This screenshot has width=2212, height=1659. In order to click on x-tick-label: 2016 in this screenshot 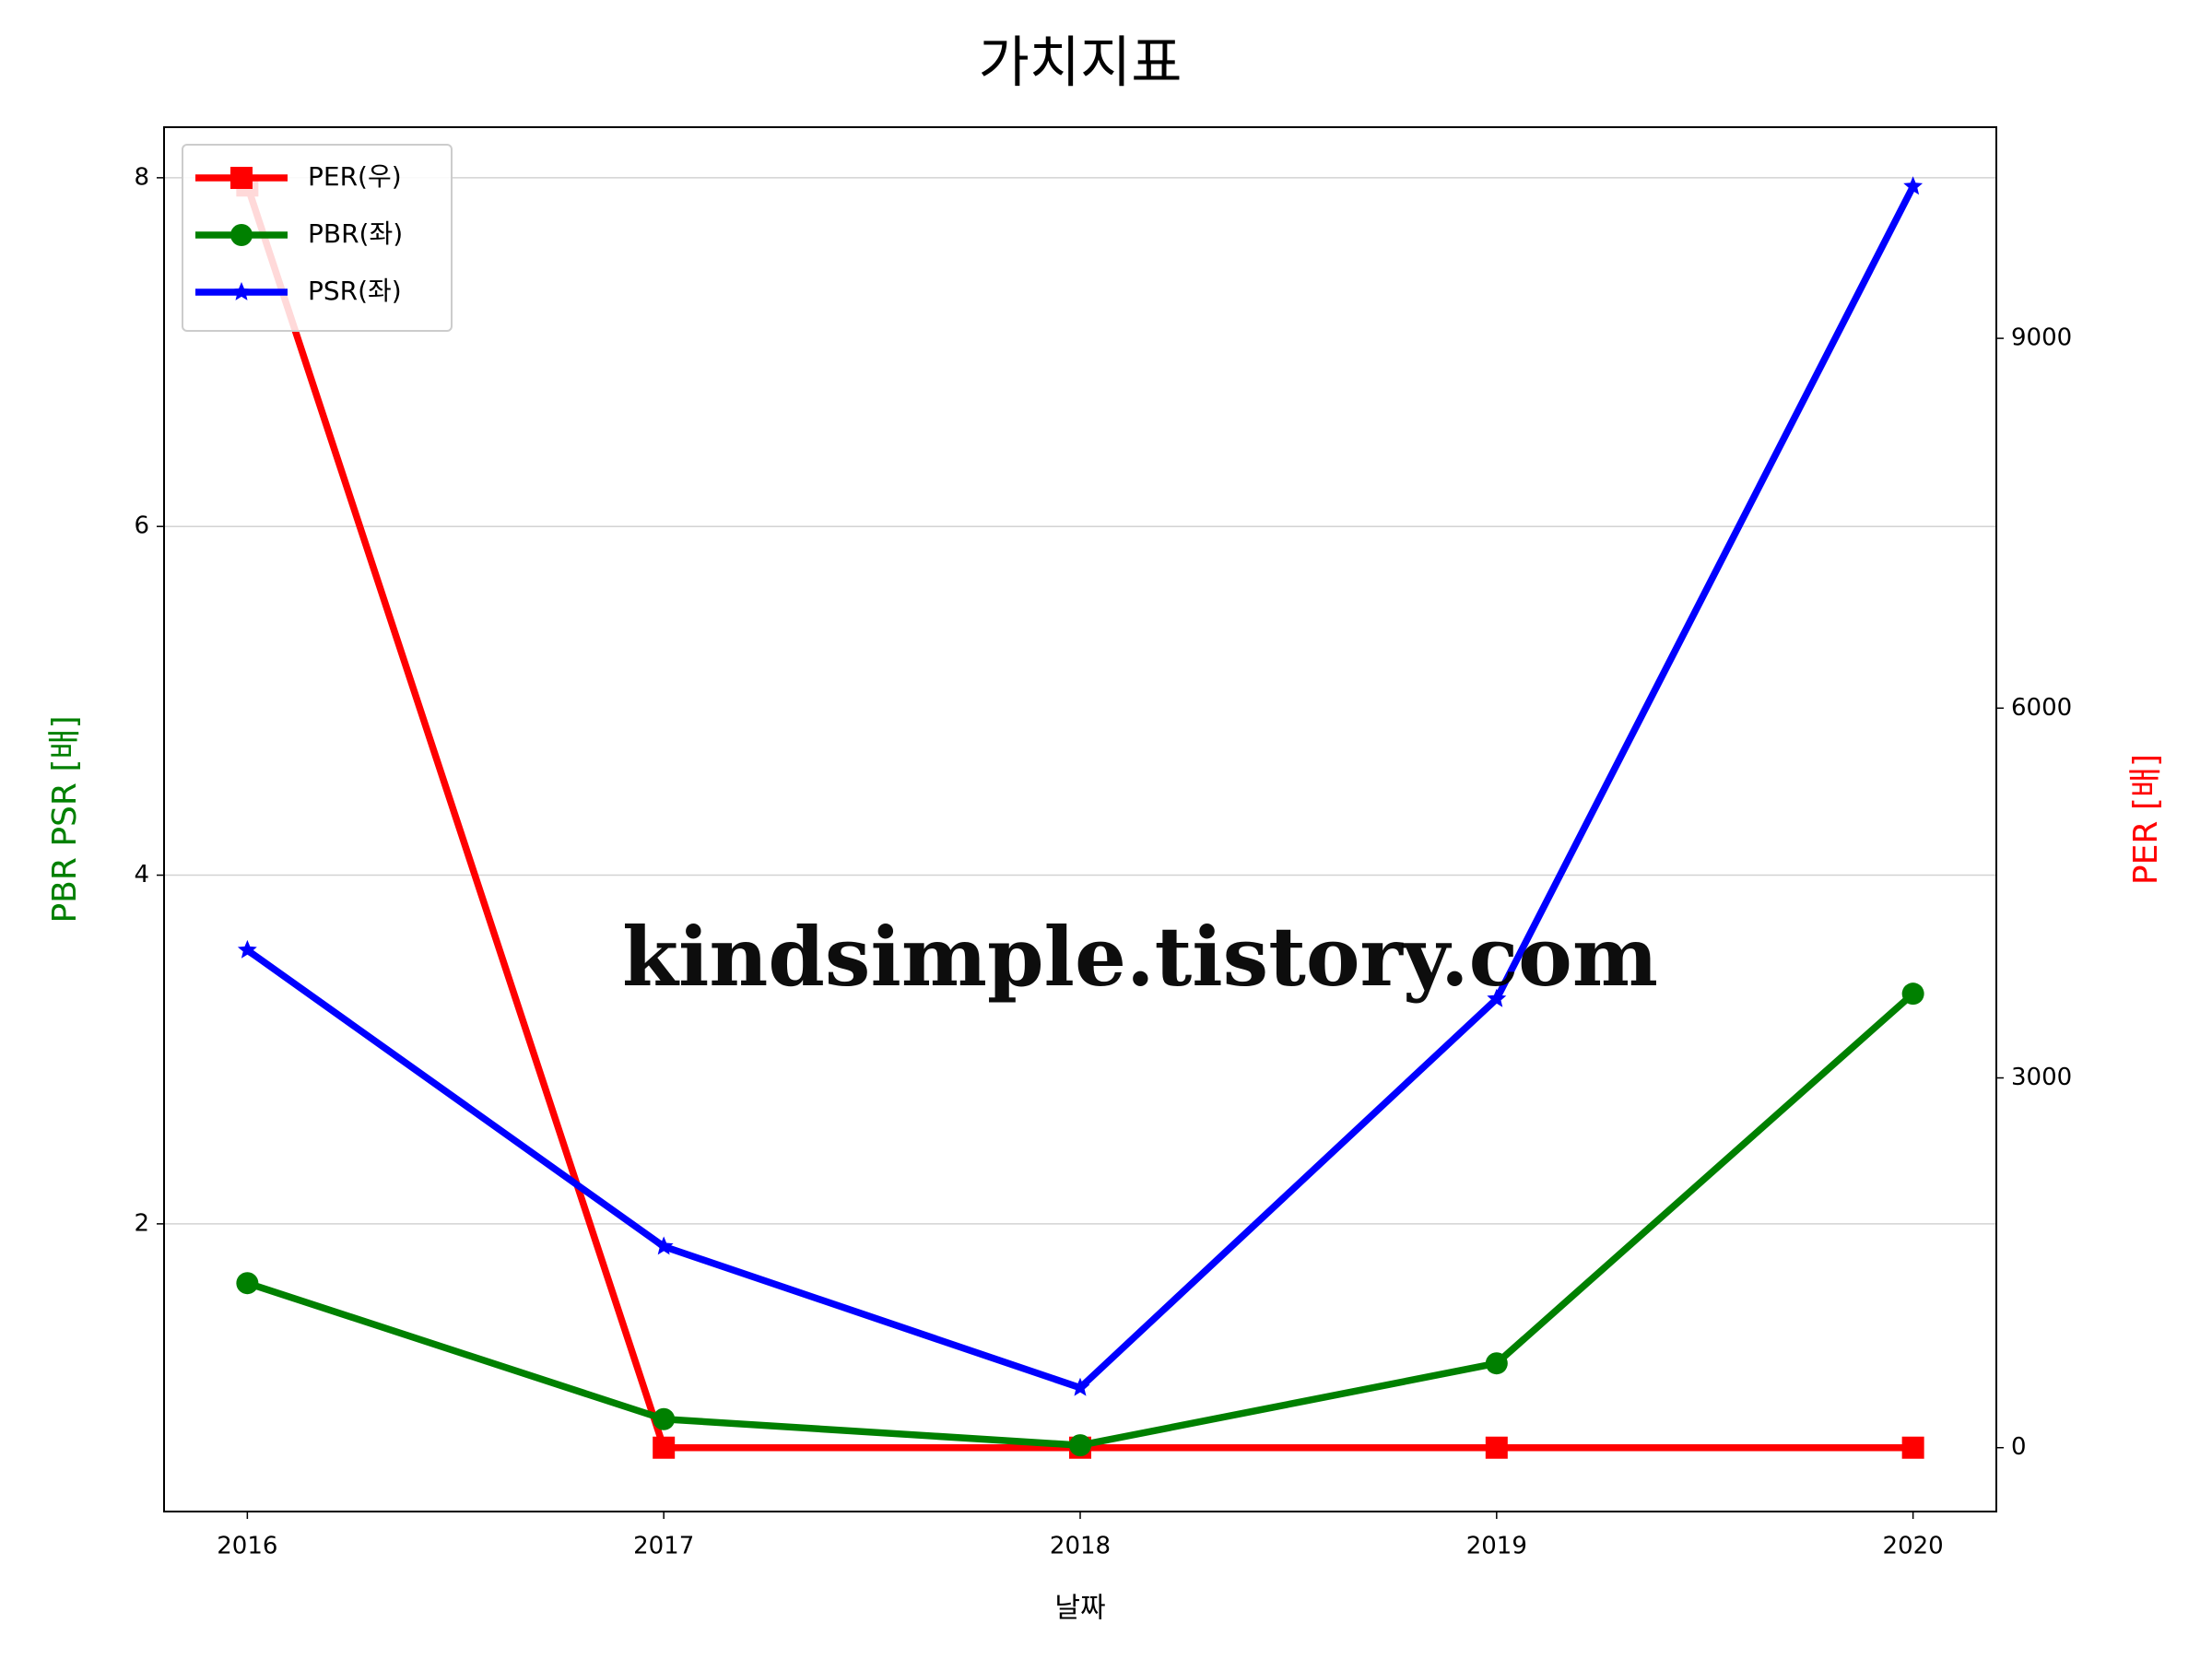, I will do `click(247, 1546)`.